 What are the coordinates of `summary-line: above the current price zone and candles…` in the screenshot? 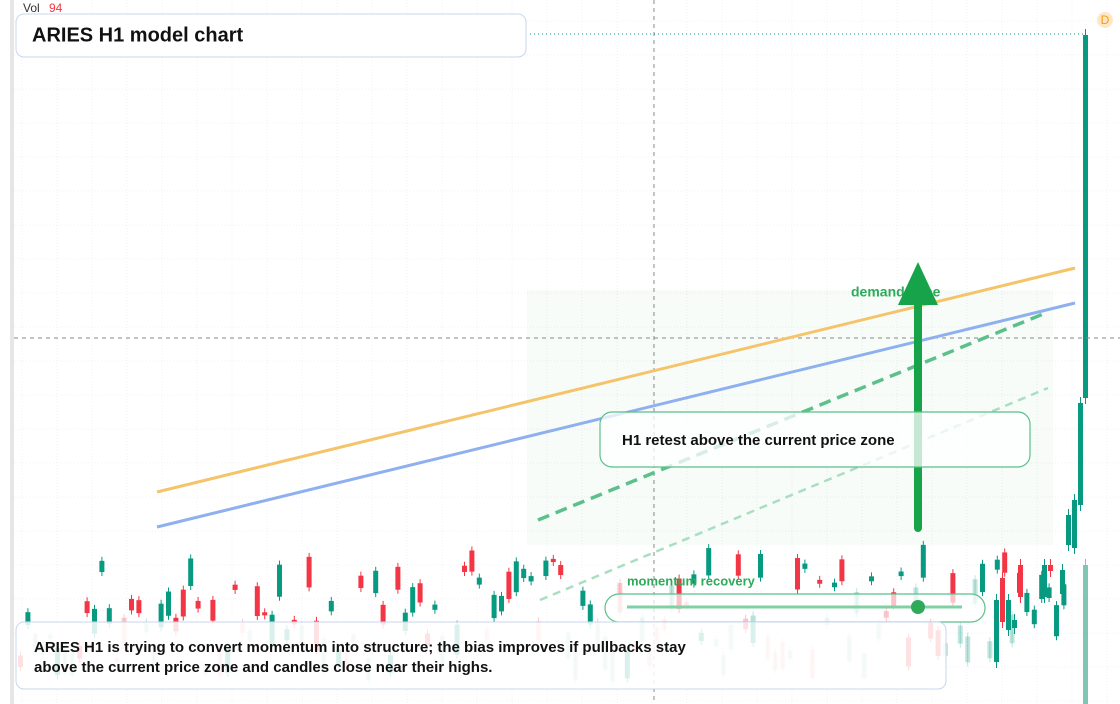 It's located at (263, 667).